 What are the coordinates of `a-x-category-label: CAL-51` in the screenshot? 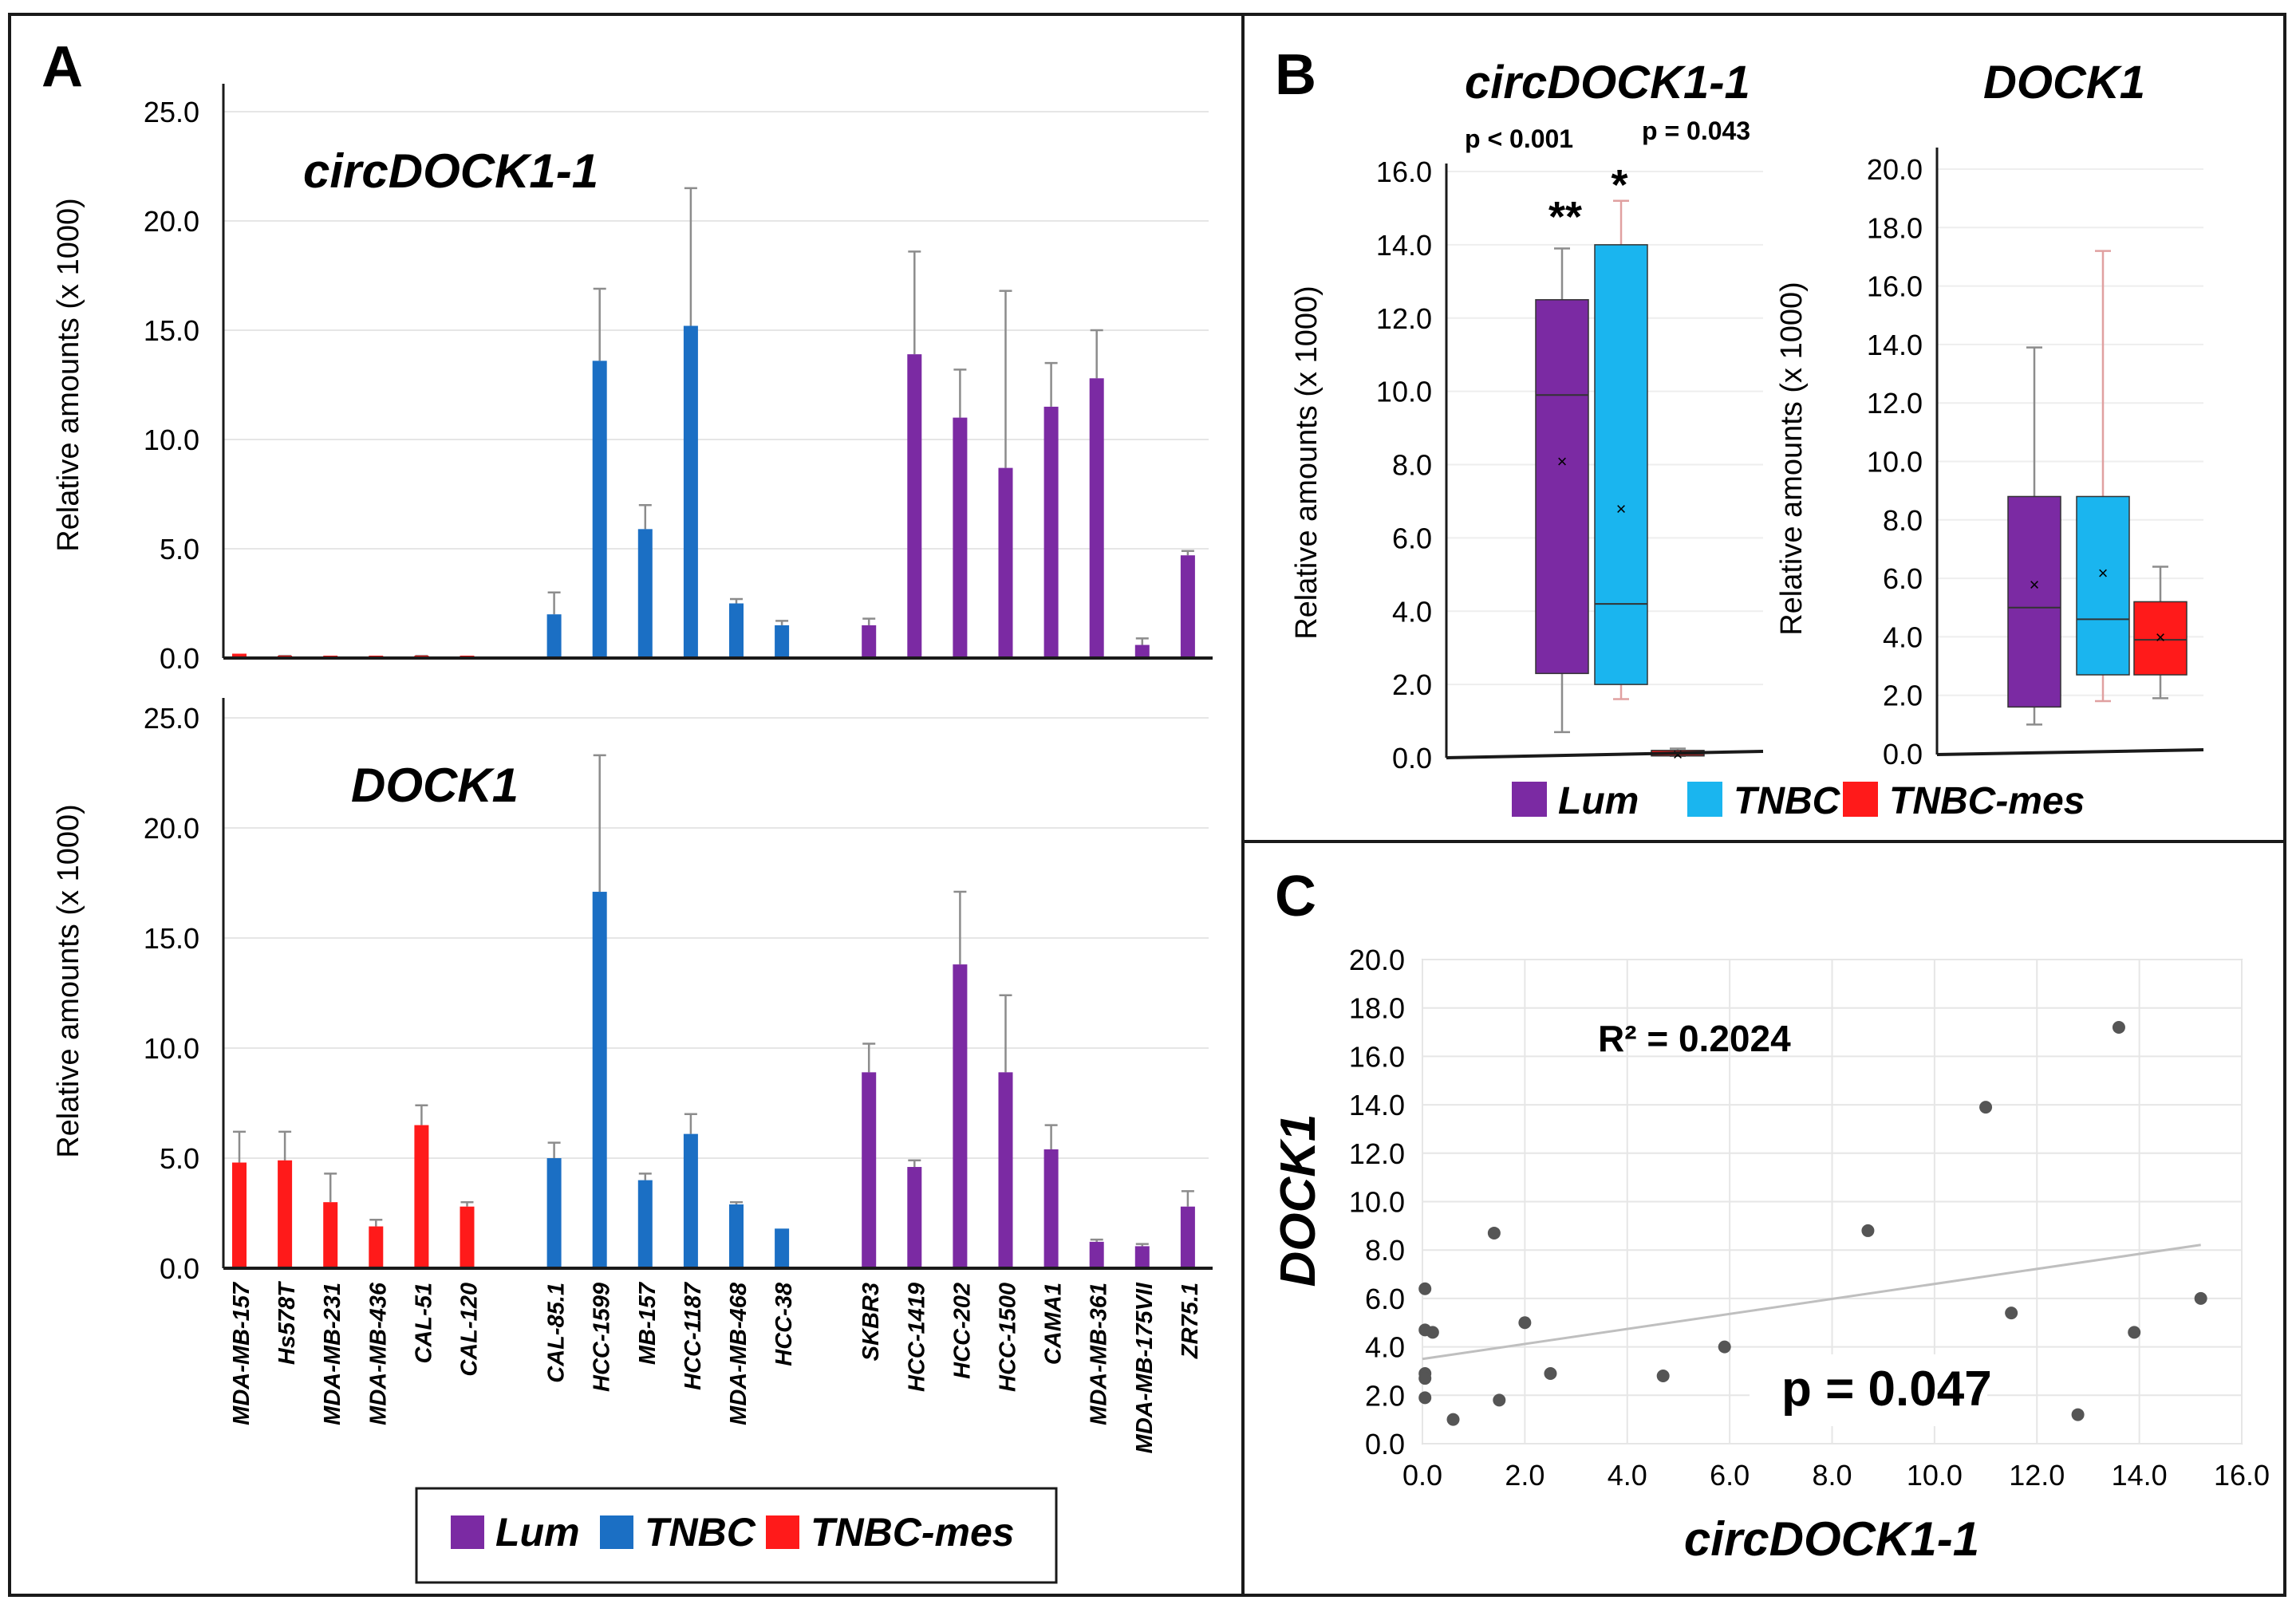 It's located at (423, 1323).